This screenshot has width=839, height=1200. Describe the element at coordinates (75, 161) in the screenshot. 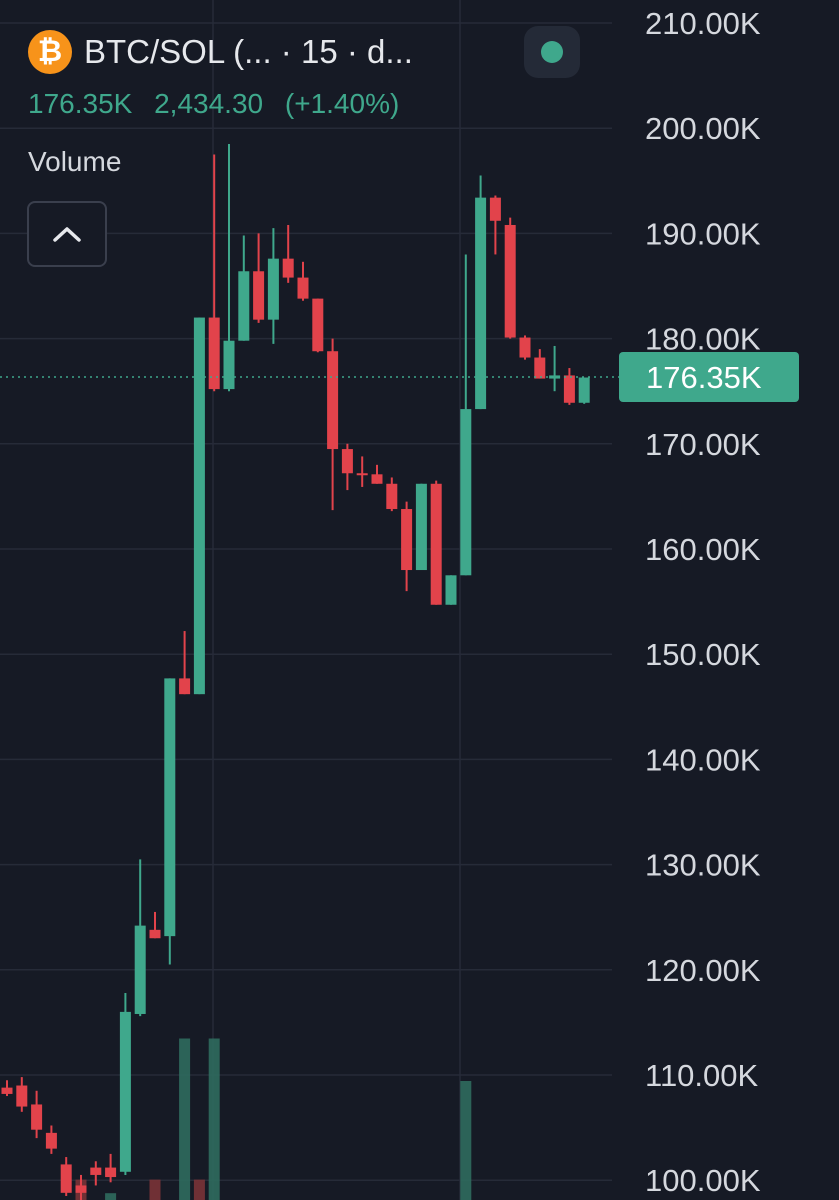

I see `volume-indicator-label: Volume` at that location.